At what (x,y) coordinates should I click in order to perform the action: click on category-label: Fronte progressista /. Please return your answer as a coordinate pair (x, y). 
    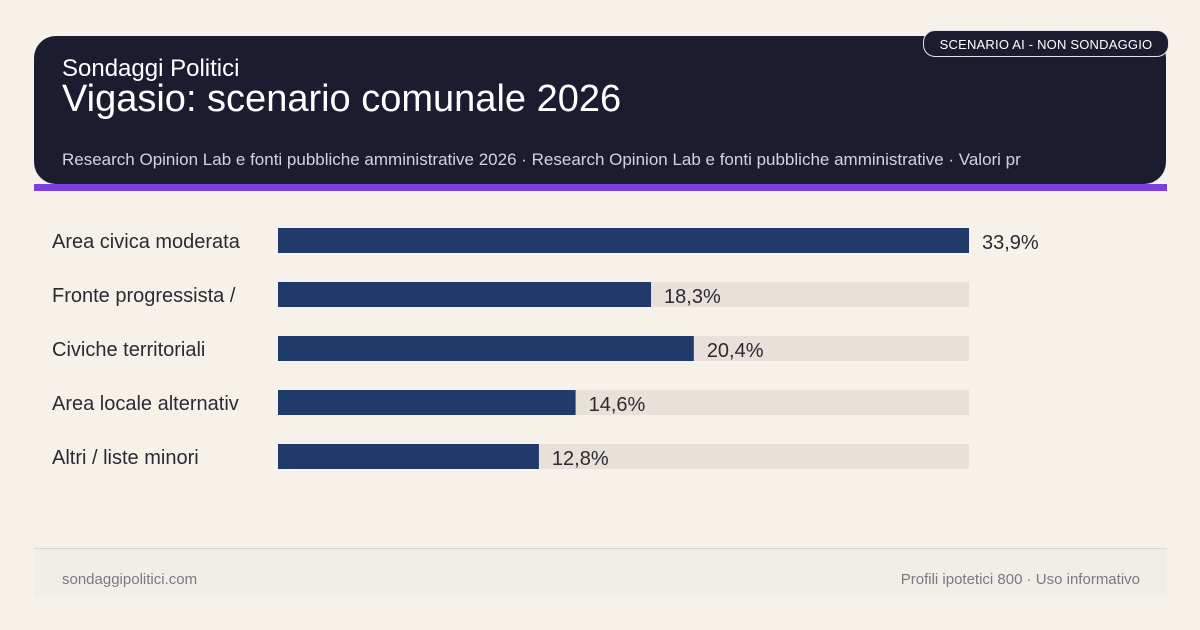
    Looking at the image, I should click on (144, 296).